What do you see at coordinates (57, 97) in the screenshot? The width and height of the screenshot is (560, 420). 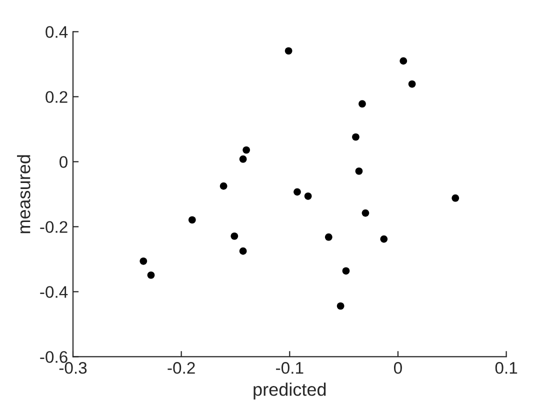 I see `y-tick-label: 0.2` at bounding box center [57, 97].